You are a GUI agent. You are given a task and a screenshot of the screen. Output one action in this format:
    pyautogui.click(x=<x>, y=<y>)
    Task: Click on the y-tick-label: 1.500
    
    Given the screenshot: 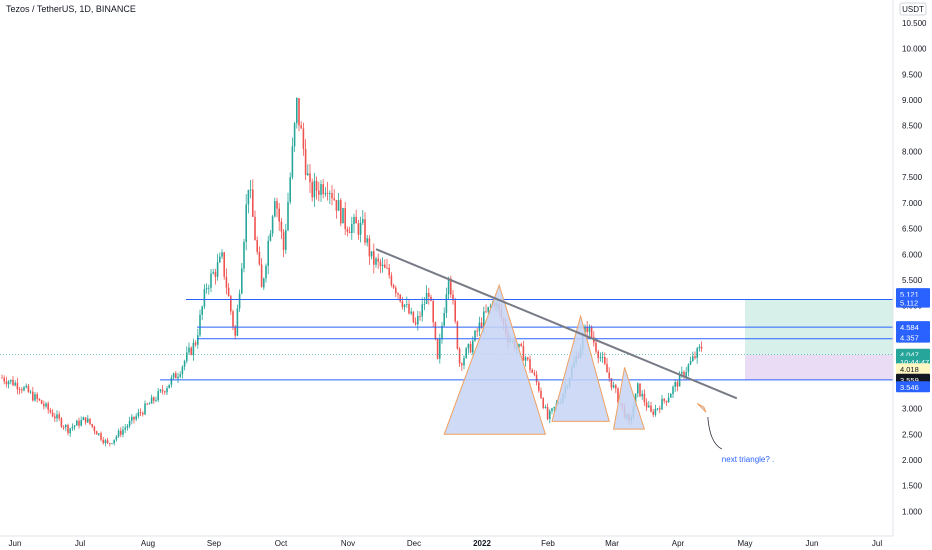 What is the action you would take?
    pyautogui.click(x=912, y=486)
    